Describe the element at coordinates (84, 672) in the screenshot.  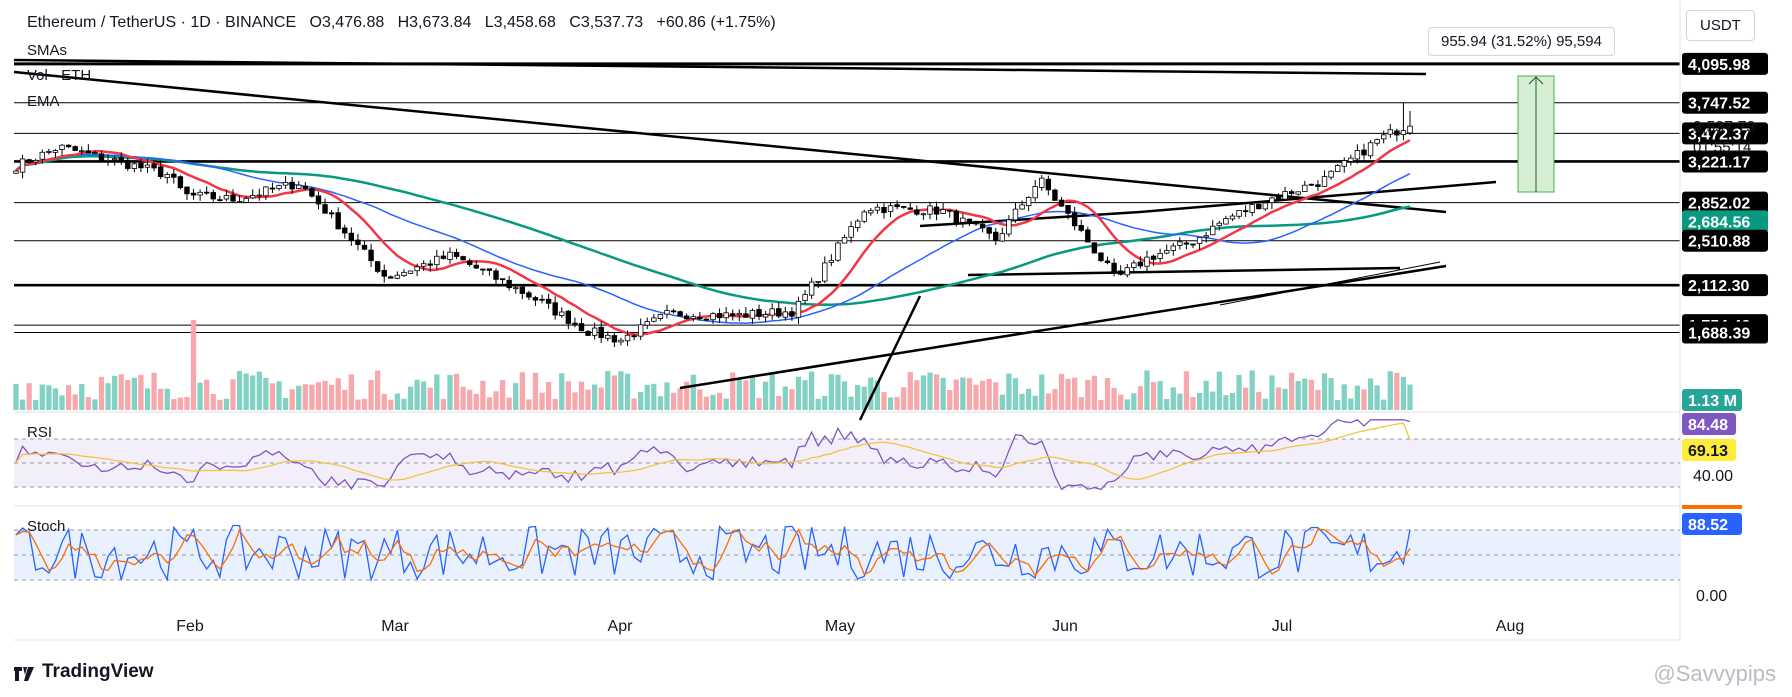
I see `tradingview-logo: TradingView` at that location.